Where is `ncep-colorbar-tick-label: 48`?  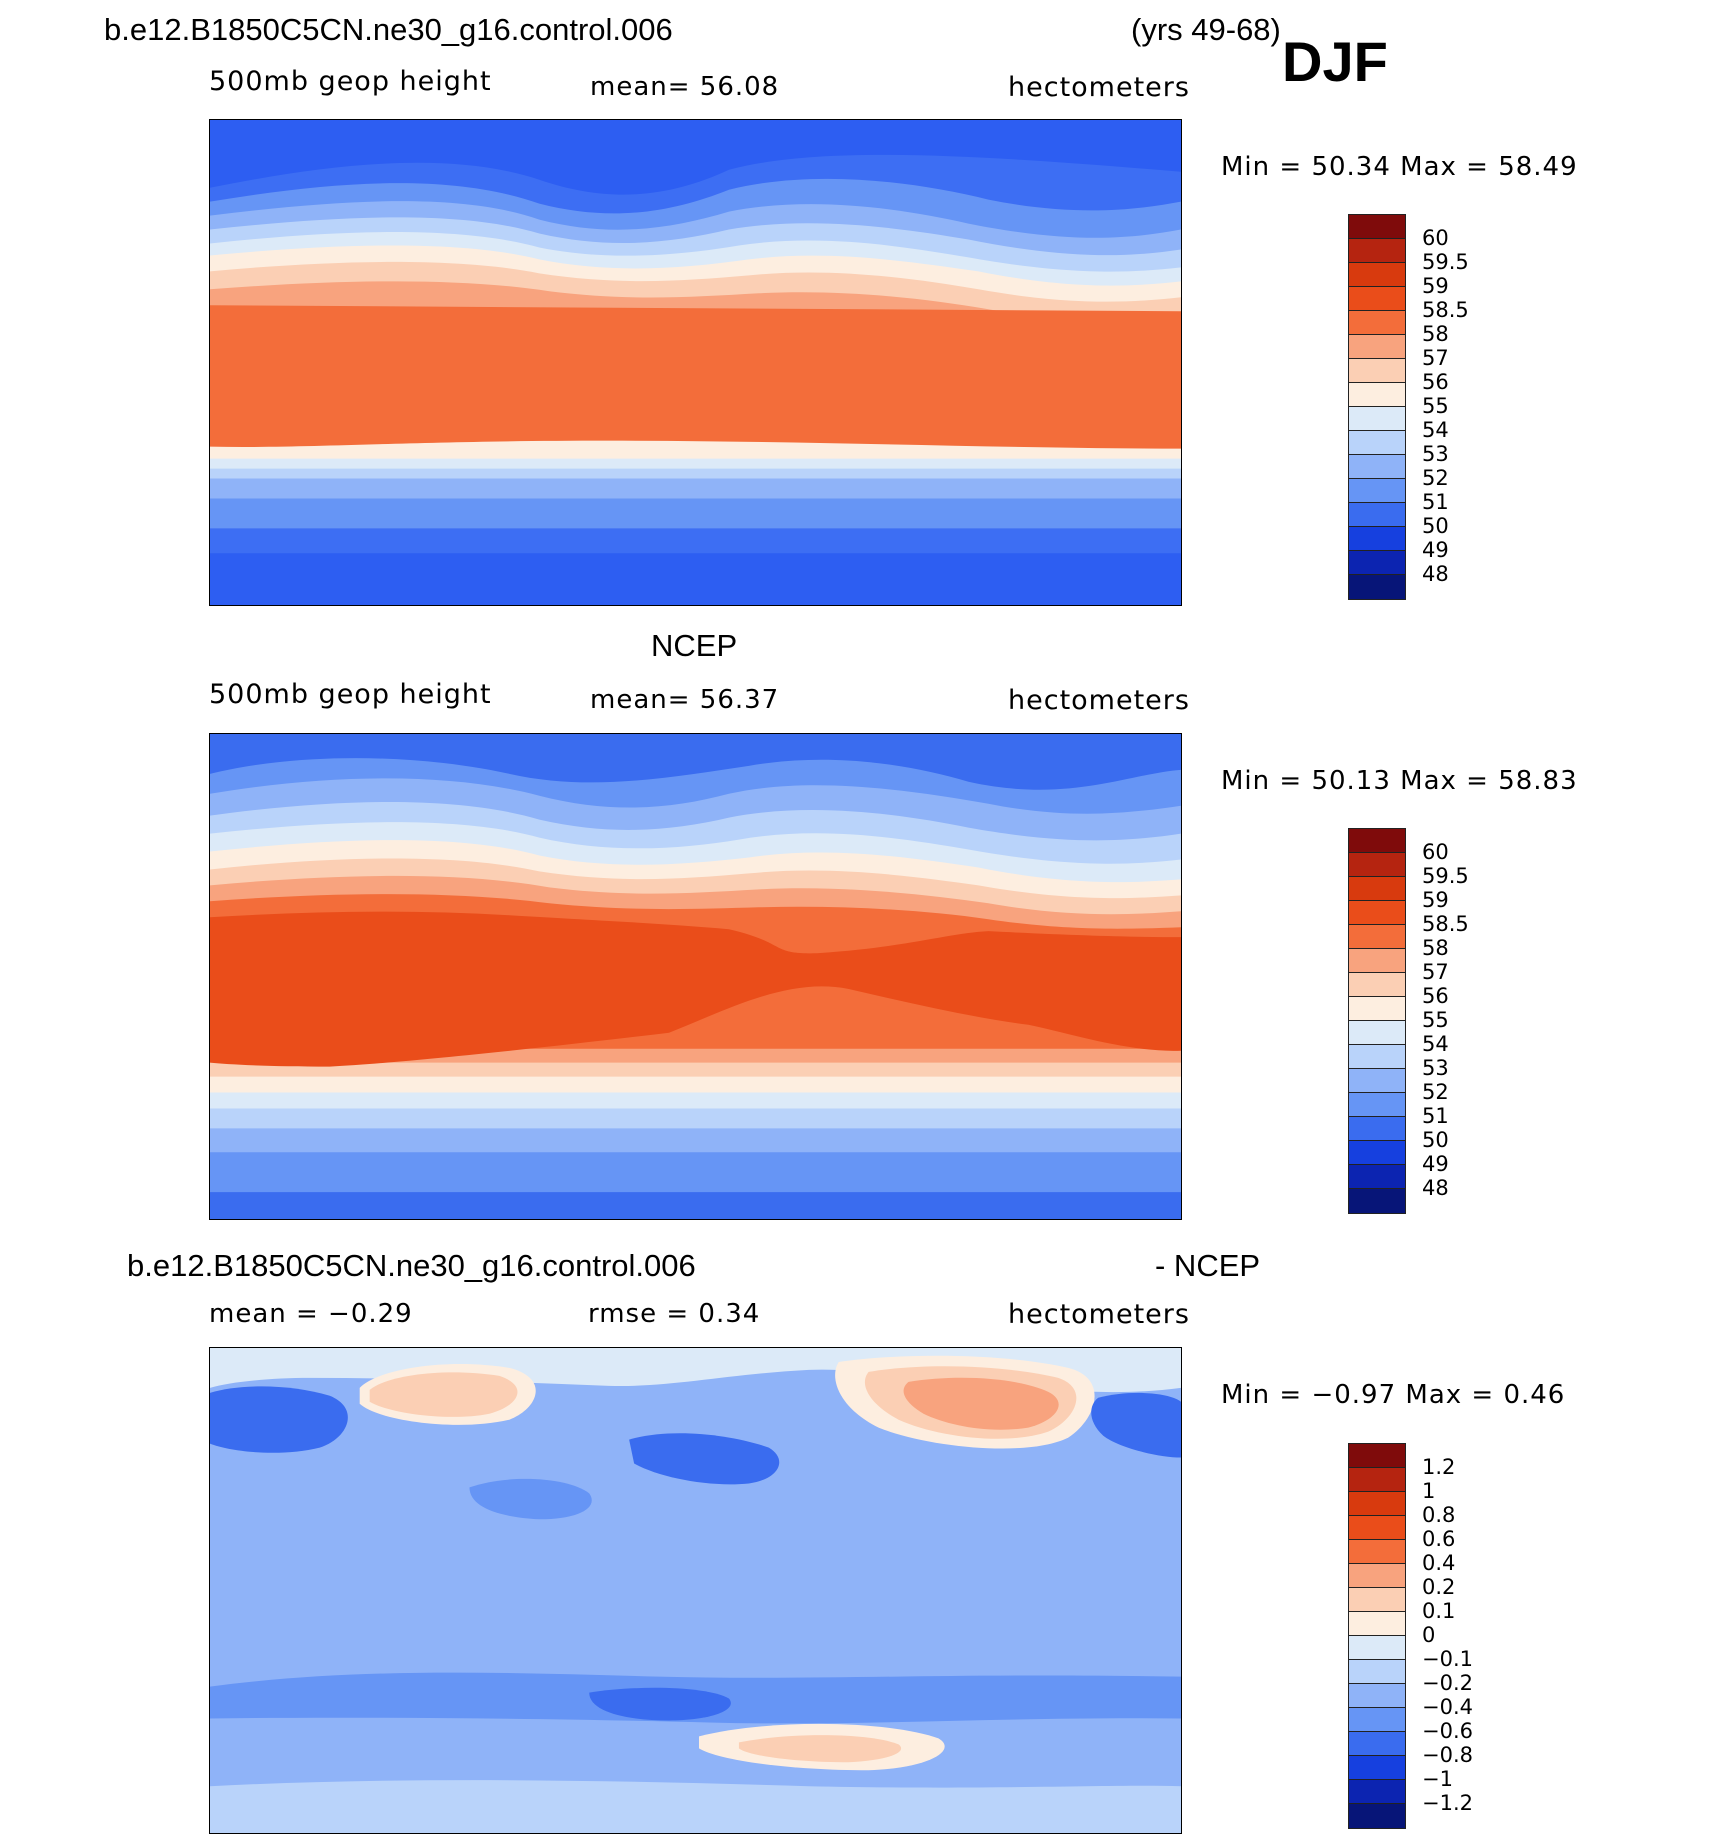 ncep-colorbar-tick-label: 48 is located at coordinates (1435, 1188).